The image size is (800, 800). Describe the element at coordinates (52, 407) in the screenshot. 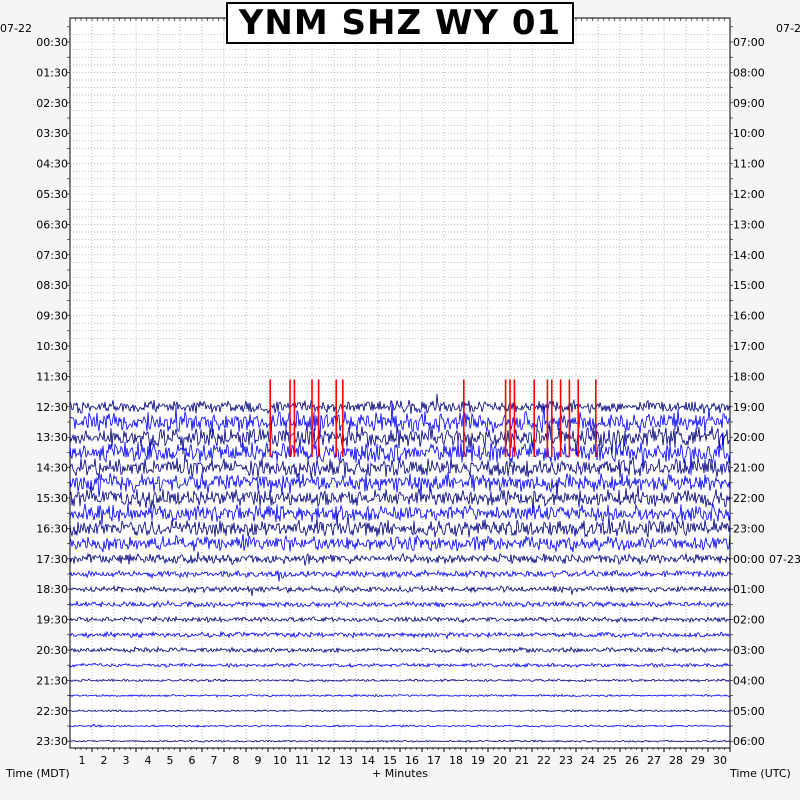

I see `left-tick-label: 12:30` at that location.